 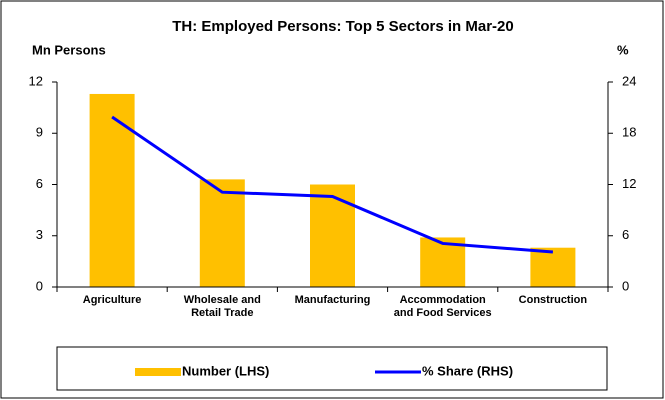 What do you see at coordinates (112, 300) in the screenshot?
I see `x-tick-label: Agriculture` at bounding box center [112, 300].